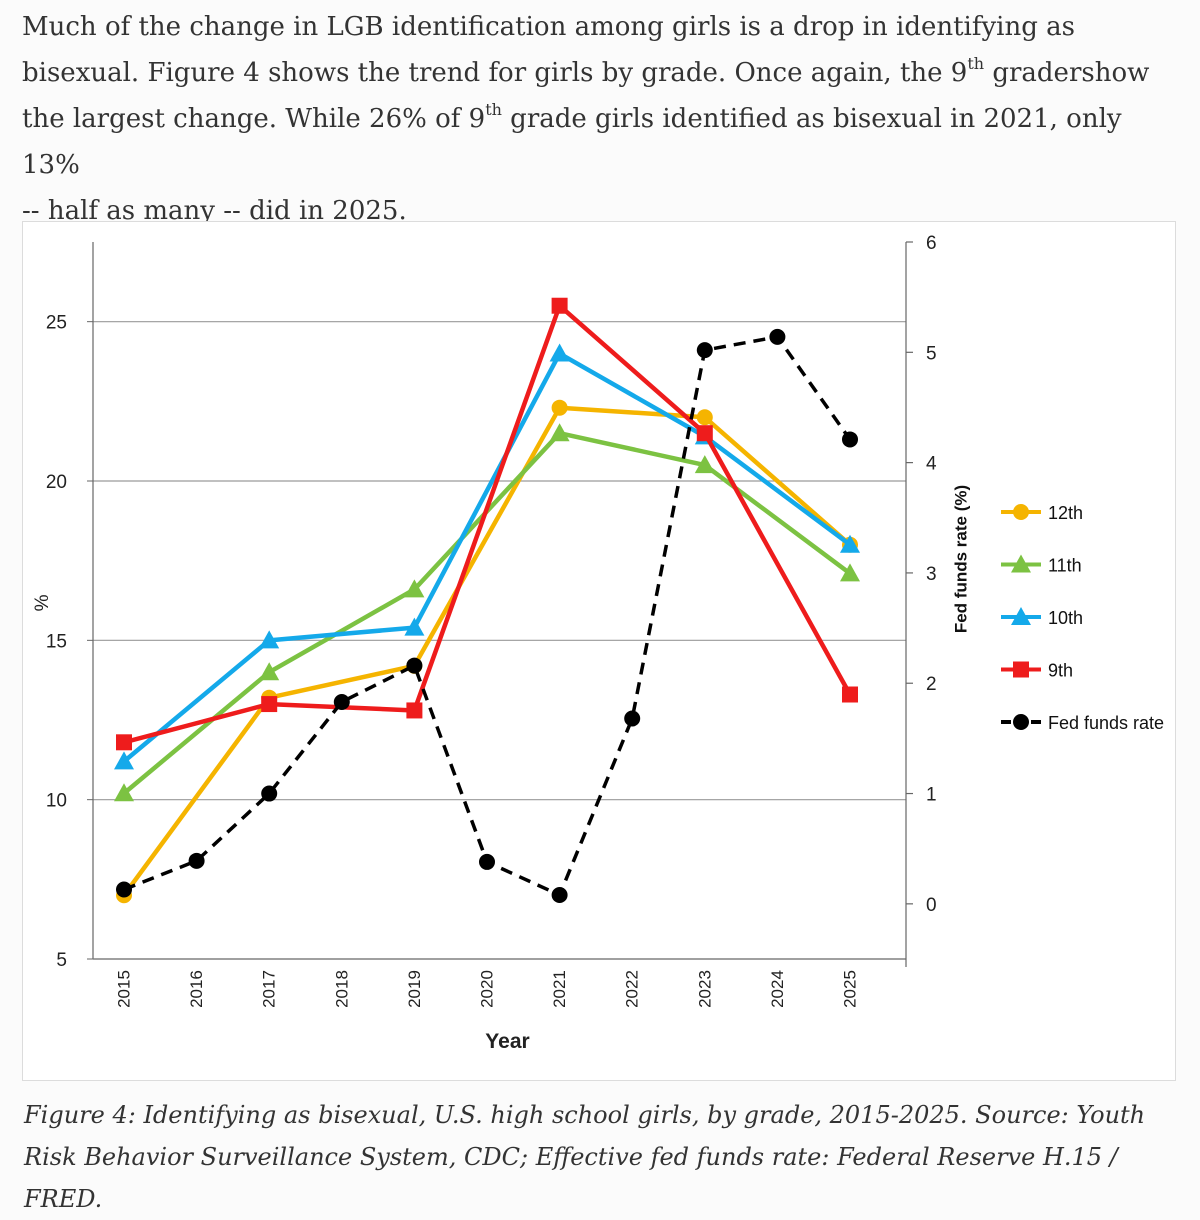 This screenshot has width=1200, height=1220. What do you see at coordinates (1065, 618) in the screenshot?
I see `legend-label: 10th` at bounding box center [1065, 618].